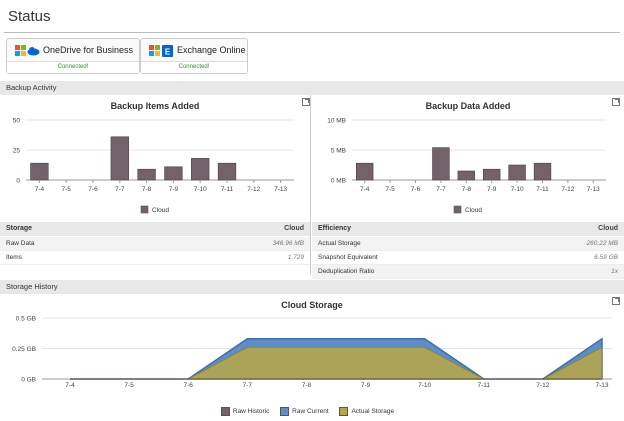 The image size is (624, 421). What do you see at coordinates (312, 305) in the screenshot?
I see `chart-title-cloud-storage: Cloud Storage` at bounding box center [312, 305].